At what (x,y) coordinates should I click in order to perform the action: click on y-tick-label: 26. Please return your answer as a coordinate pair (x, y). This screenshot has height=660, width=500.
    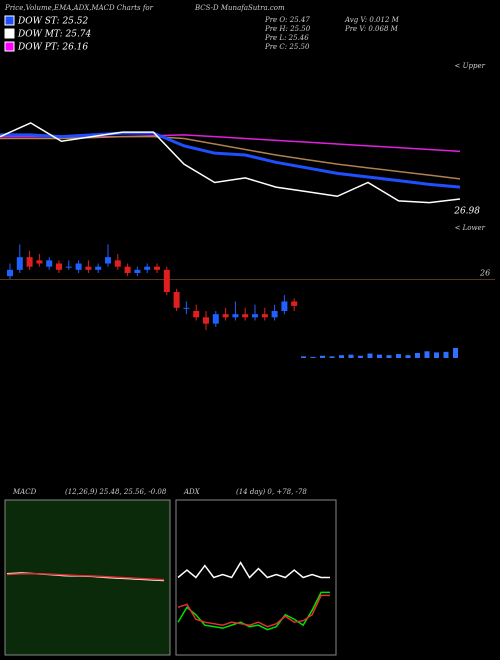
    Looking at the image, I should click on (484, 272).